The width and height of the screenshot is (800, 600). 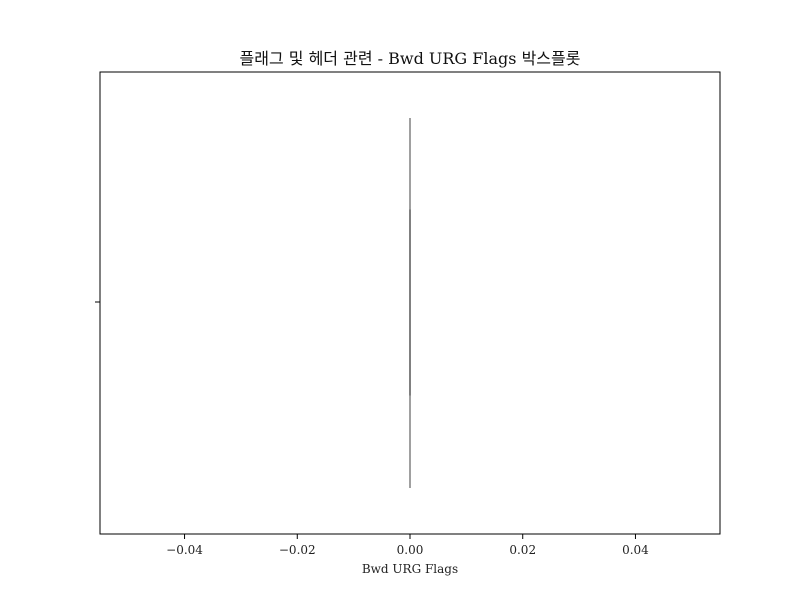 What do you see at coordinates (410, 569) in the screenshot?
I see `x-axis-label: Bwd URG Flags` at bounding box center [410, 569].